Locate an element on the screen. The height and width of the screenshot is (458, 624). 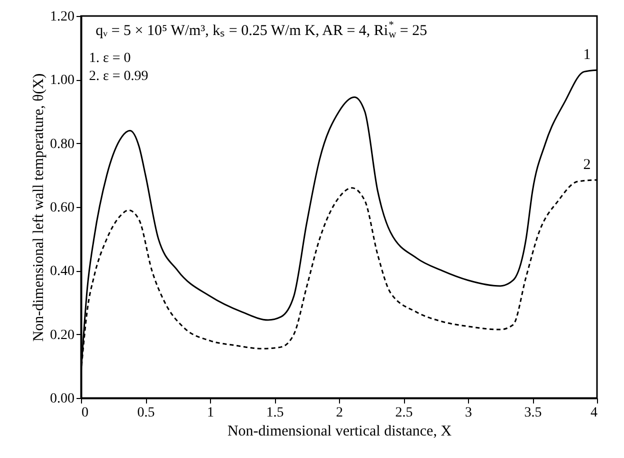
x-tick-label: 2 is located at coordinates (339, 413).